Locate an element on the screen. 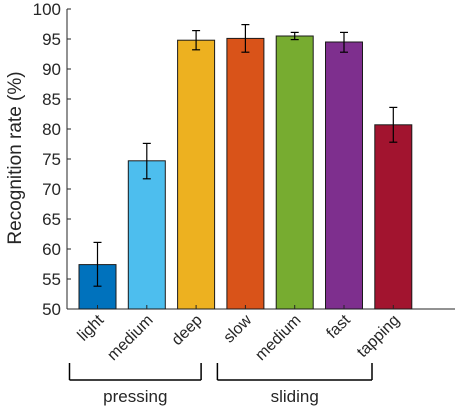 The image size is (474, 412). y-axis-label: Recognition rate (%) is located at coordinates (15, 157).